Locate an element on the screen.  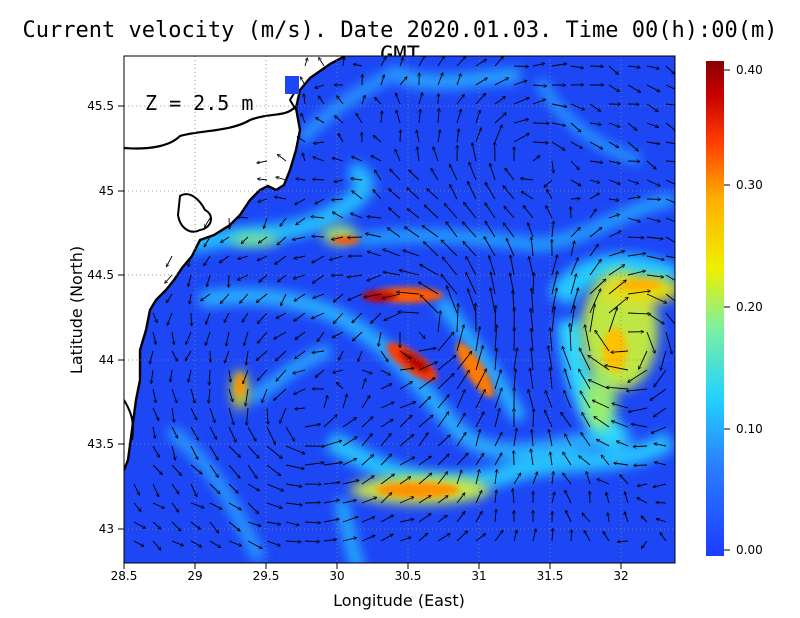
y-axis-title: Latitude (North) is located at coordinates (76, 310).